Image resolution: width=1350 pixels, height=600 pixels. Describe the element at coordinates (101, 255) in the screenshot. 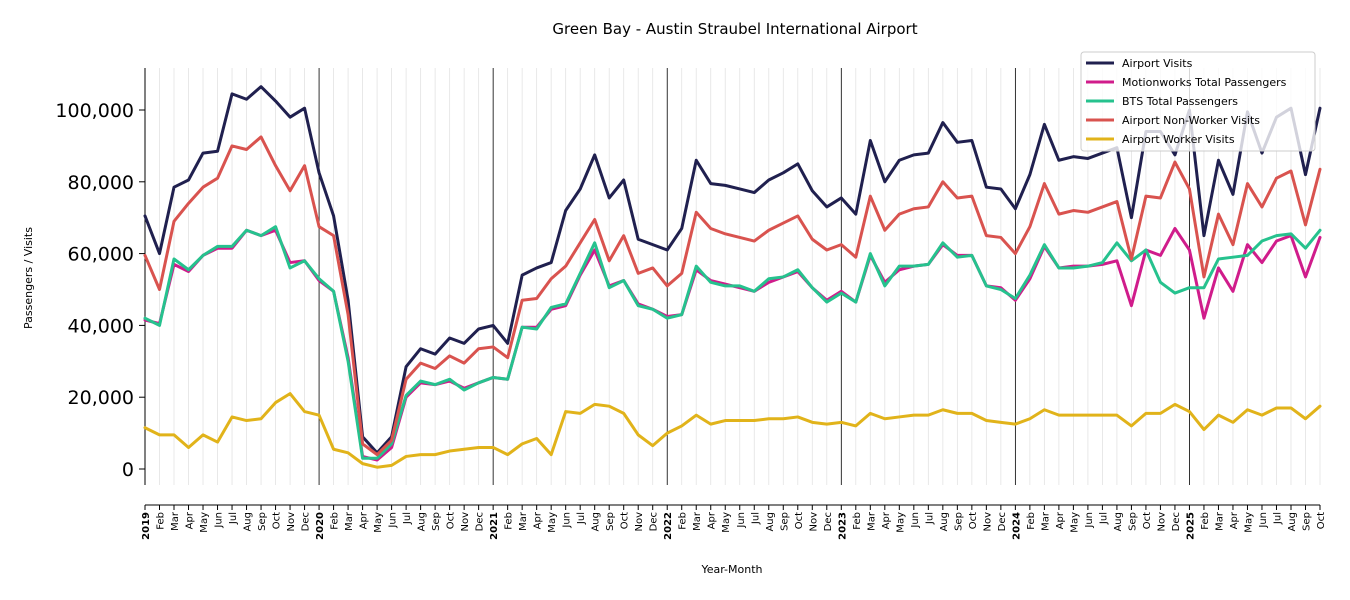

I see `y-tick-label: 60,000` at that location.